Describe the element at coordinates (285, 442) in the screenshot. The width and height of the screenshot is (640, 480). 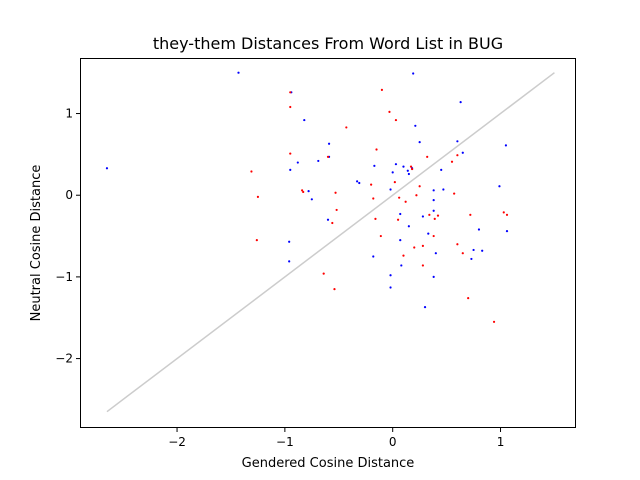
I see `x-tick-label-1: −1` at that location.